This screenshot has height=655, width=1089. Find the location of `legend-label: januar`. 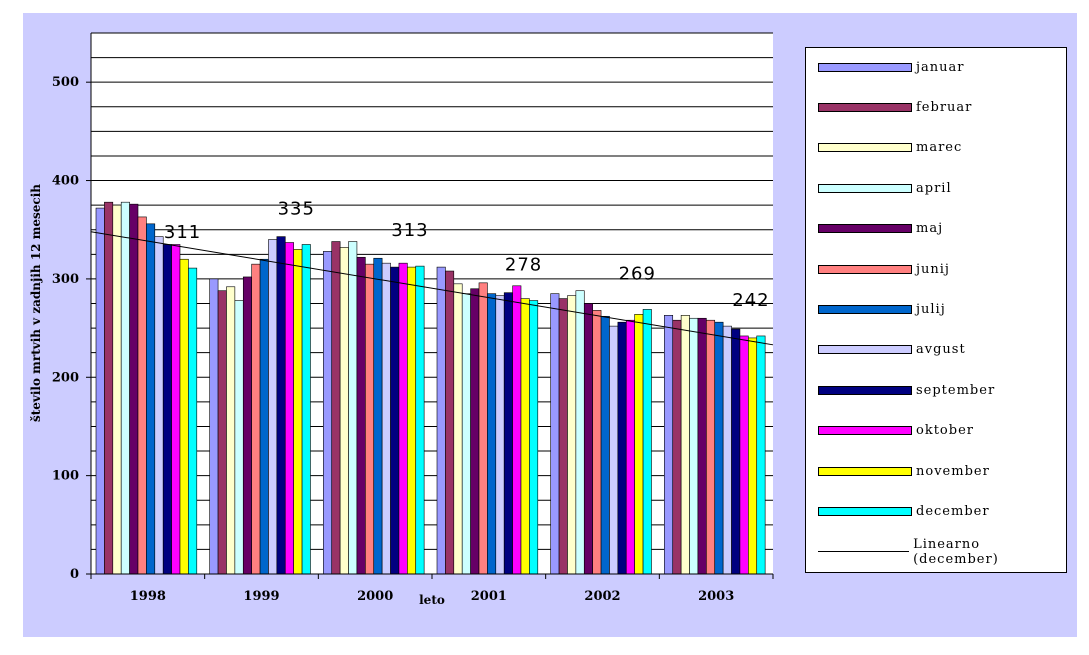

legend-label: januar is located at coordinates (940, 67).